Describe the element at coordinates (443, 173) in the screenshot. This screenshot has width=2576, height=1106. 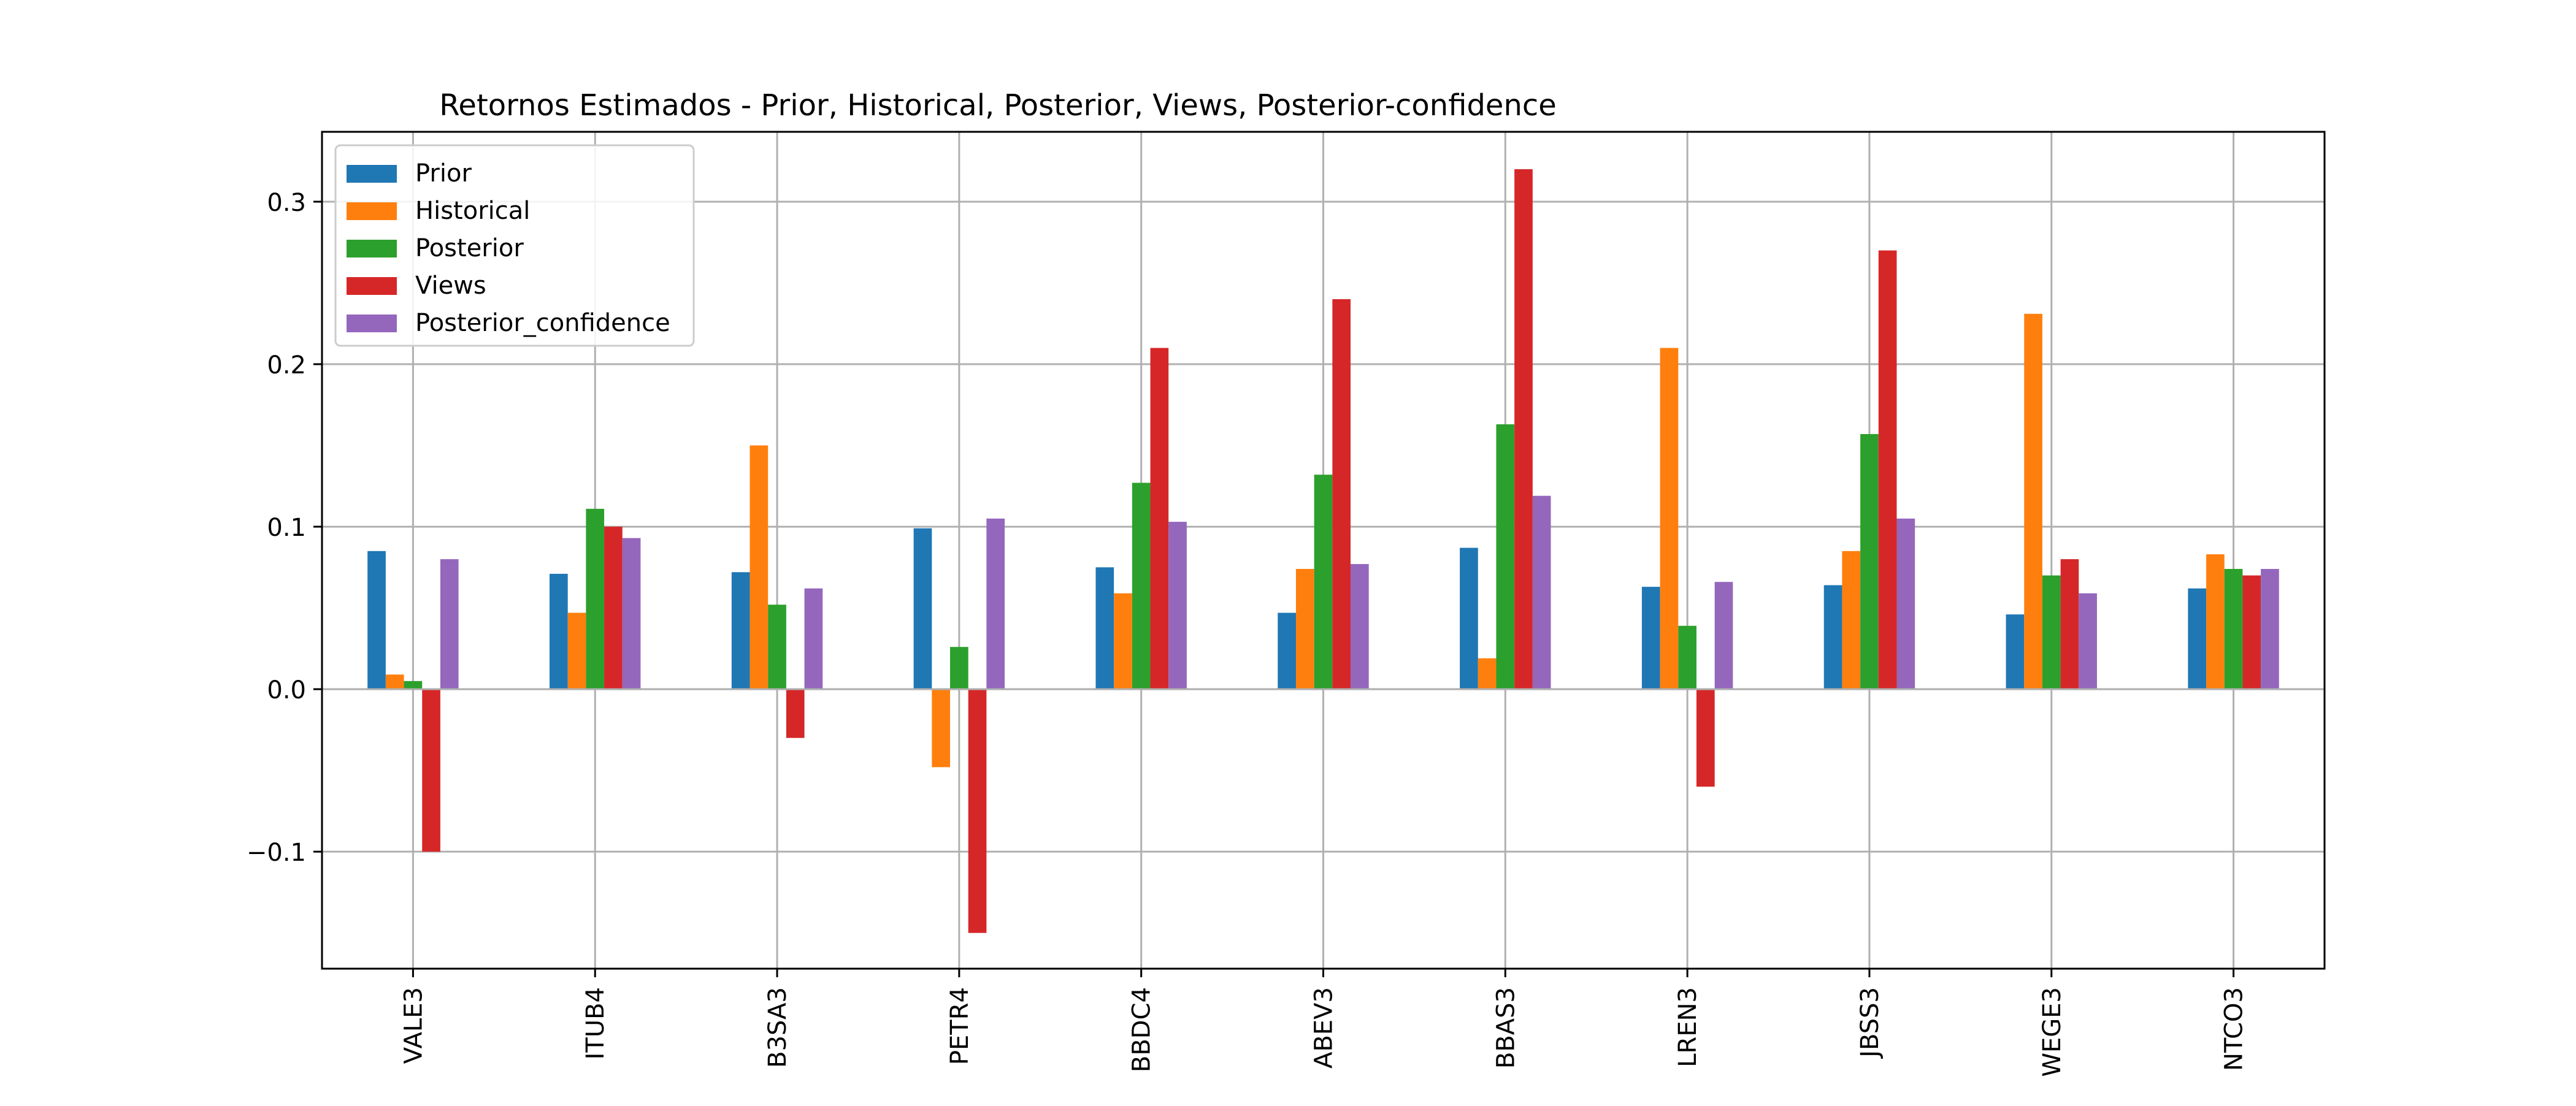
I see `legend-label: Prior` at that location.